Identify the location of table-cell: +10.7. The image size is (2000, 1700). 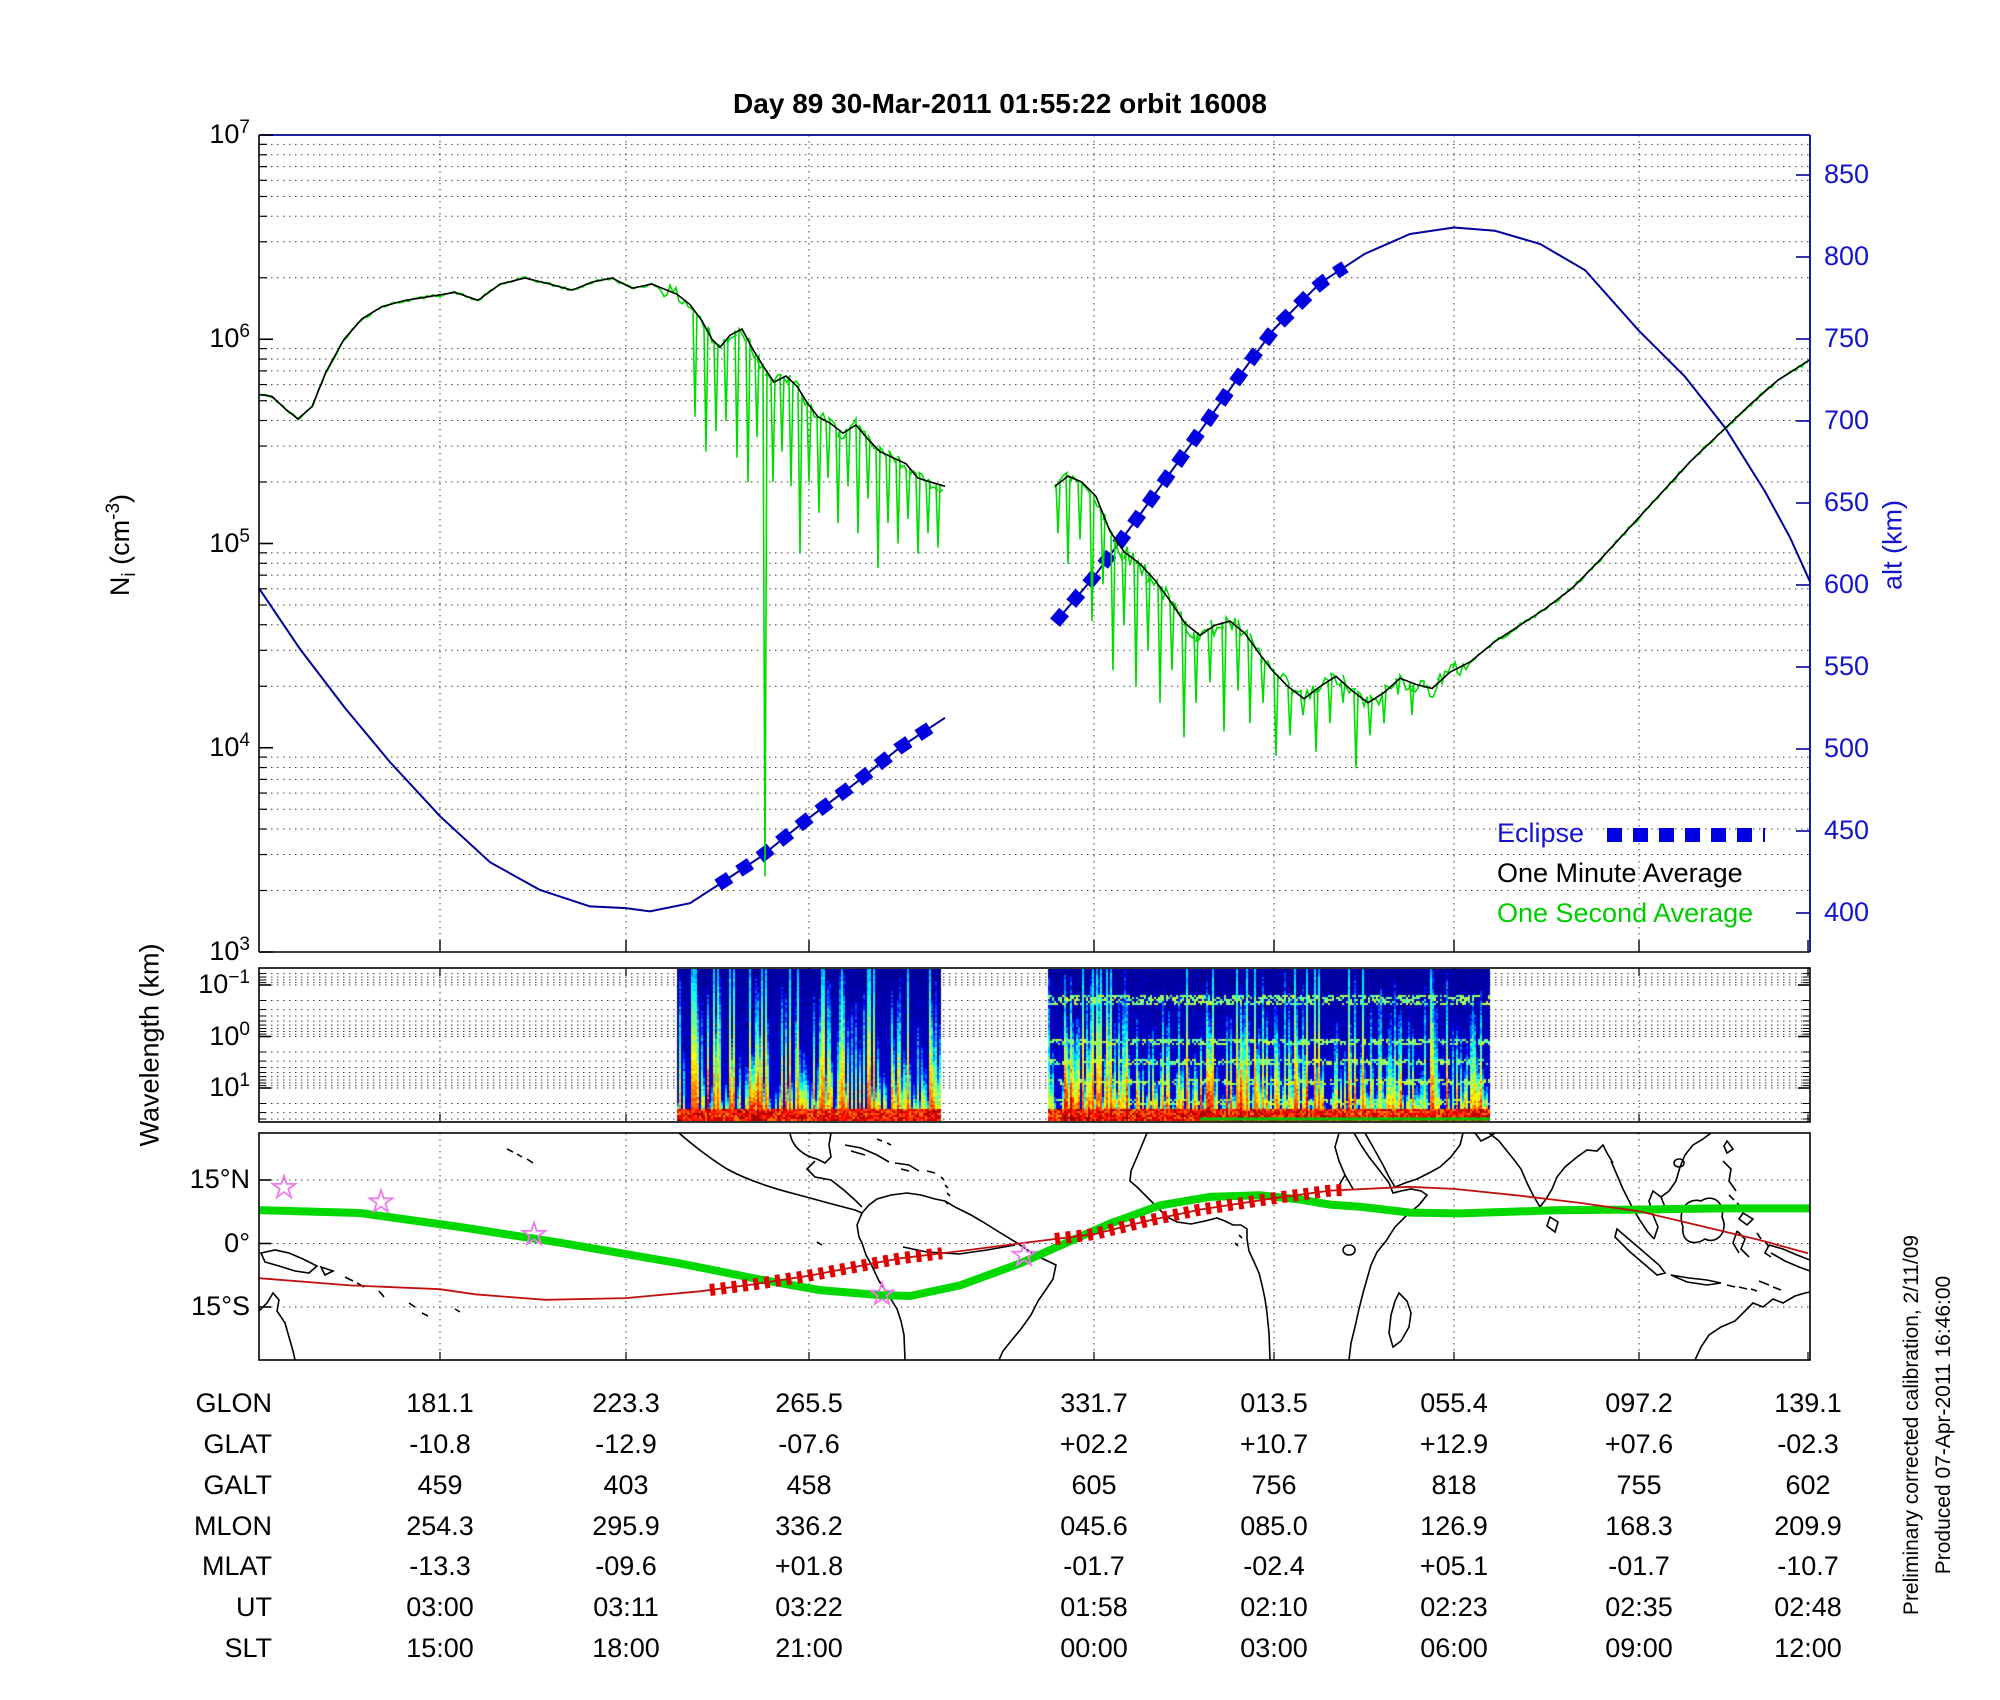
(1274, 1444).